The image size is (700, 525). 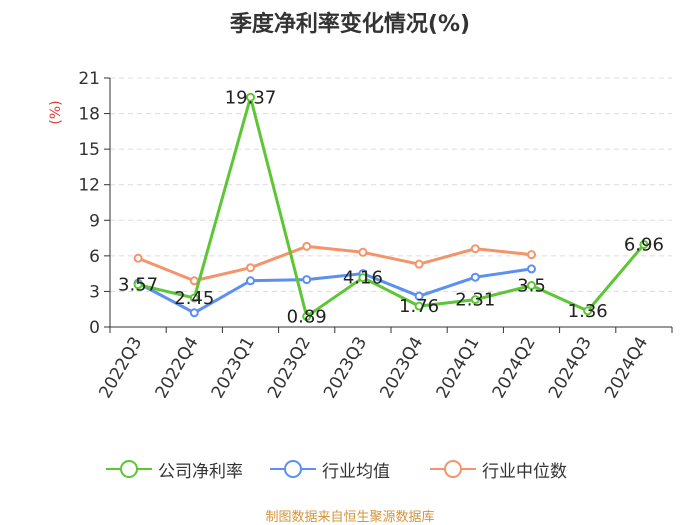 What do you see at coordinates (401, 368) in the screenshot?
I see `x-tick-label: 2023Q4` at bounding box center [401, 368].